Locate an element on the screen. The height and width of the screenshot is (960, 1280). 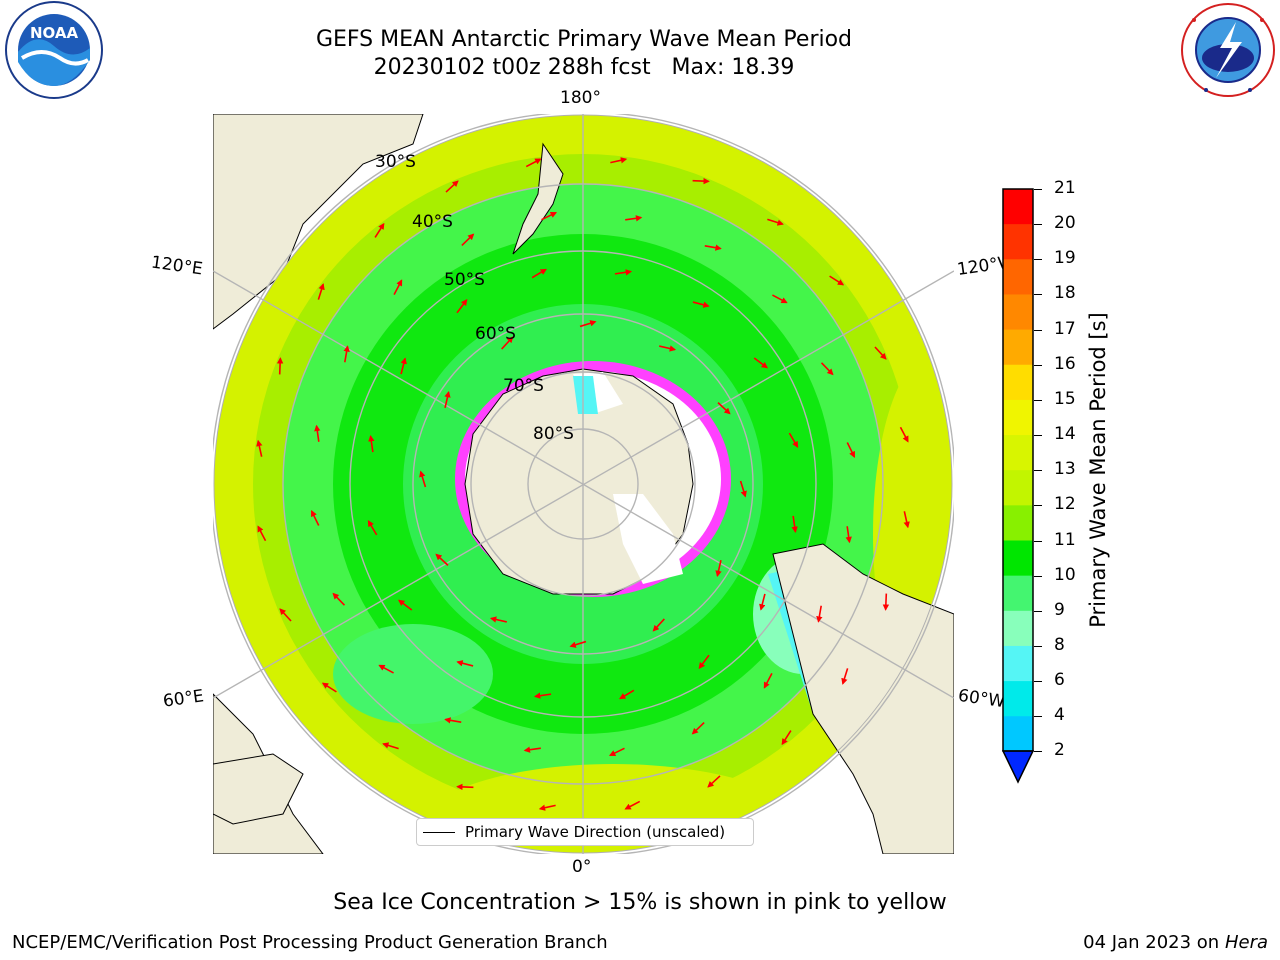
colorbar-svg is located at coordinates (1018, 486).